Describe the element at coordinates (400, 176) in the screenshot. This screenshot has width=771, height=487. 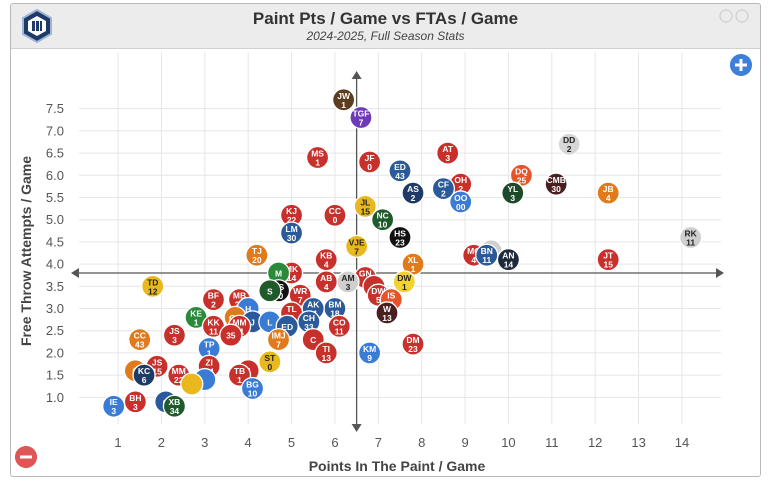
I see `player-number: 43` at that location.